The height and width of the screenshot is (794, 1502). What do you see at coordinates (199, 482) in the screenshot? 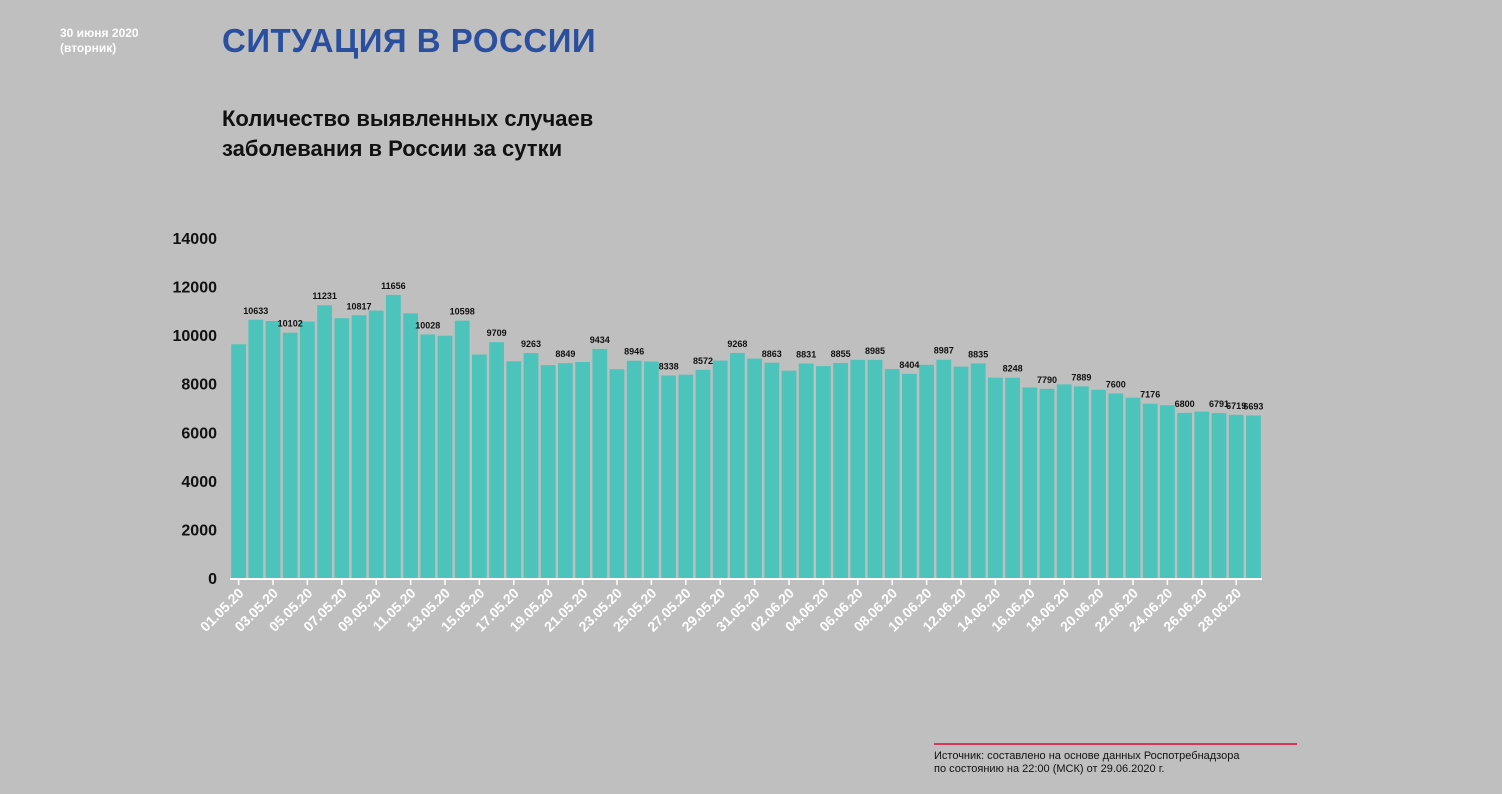
I see `y-tick-label: 4000` at bounding box center [199, 482].